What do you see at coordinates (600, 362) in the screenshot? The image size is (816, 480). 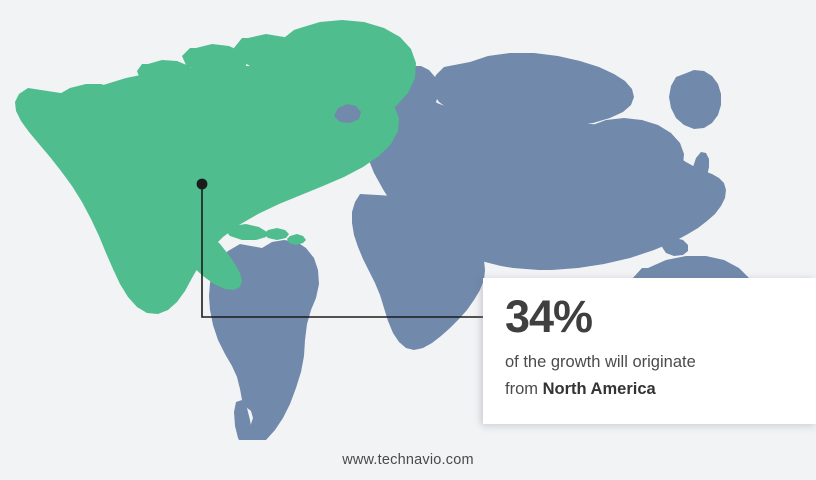 I see `callout-line-1: of the growth will originate` at bounding box center [600, 362].